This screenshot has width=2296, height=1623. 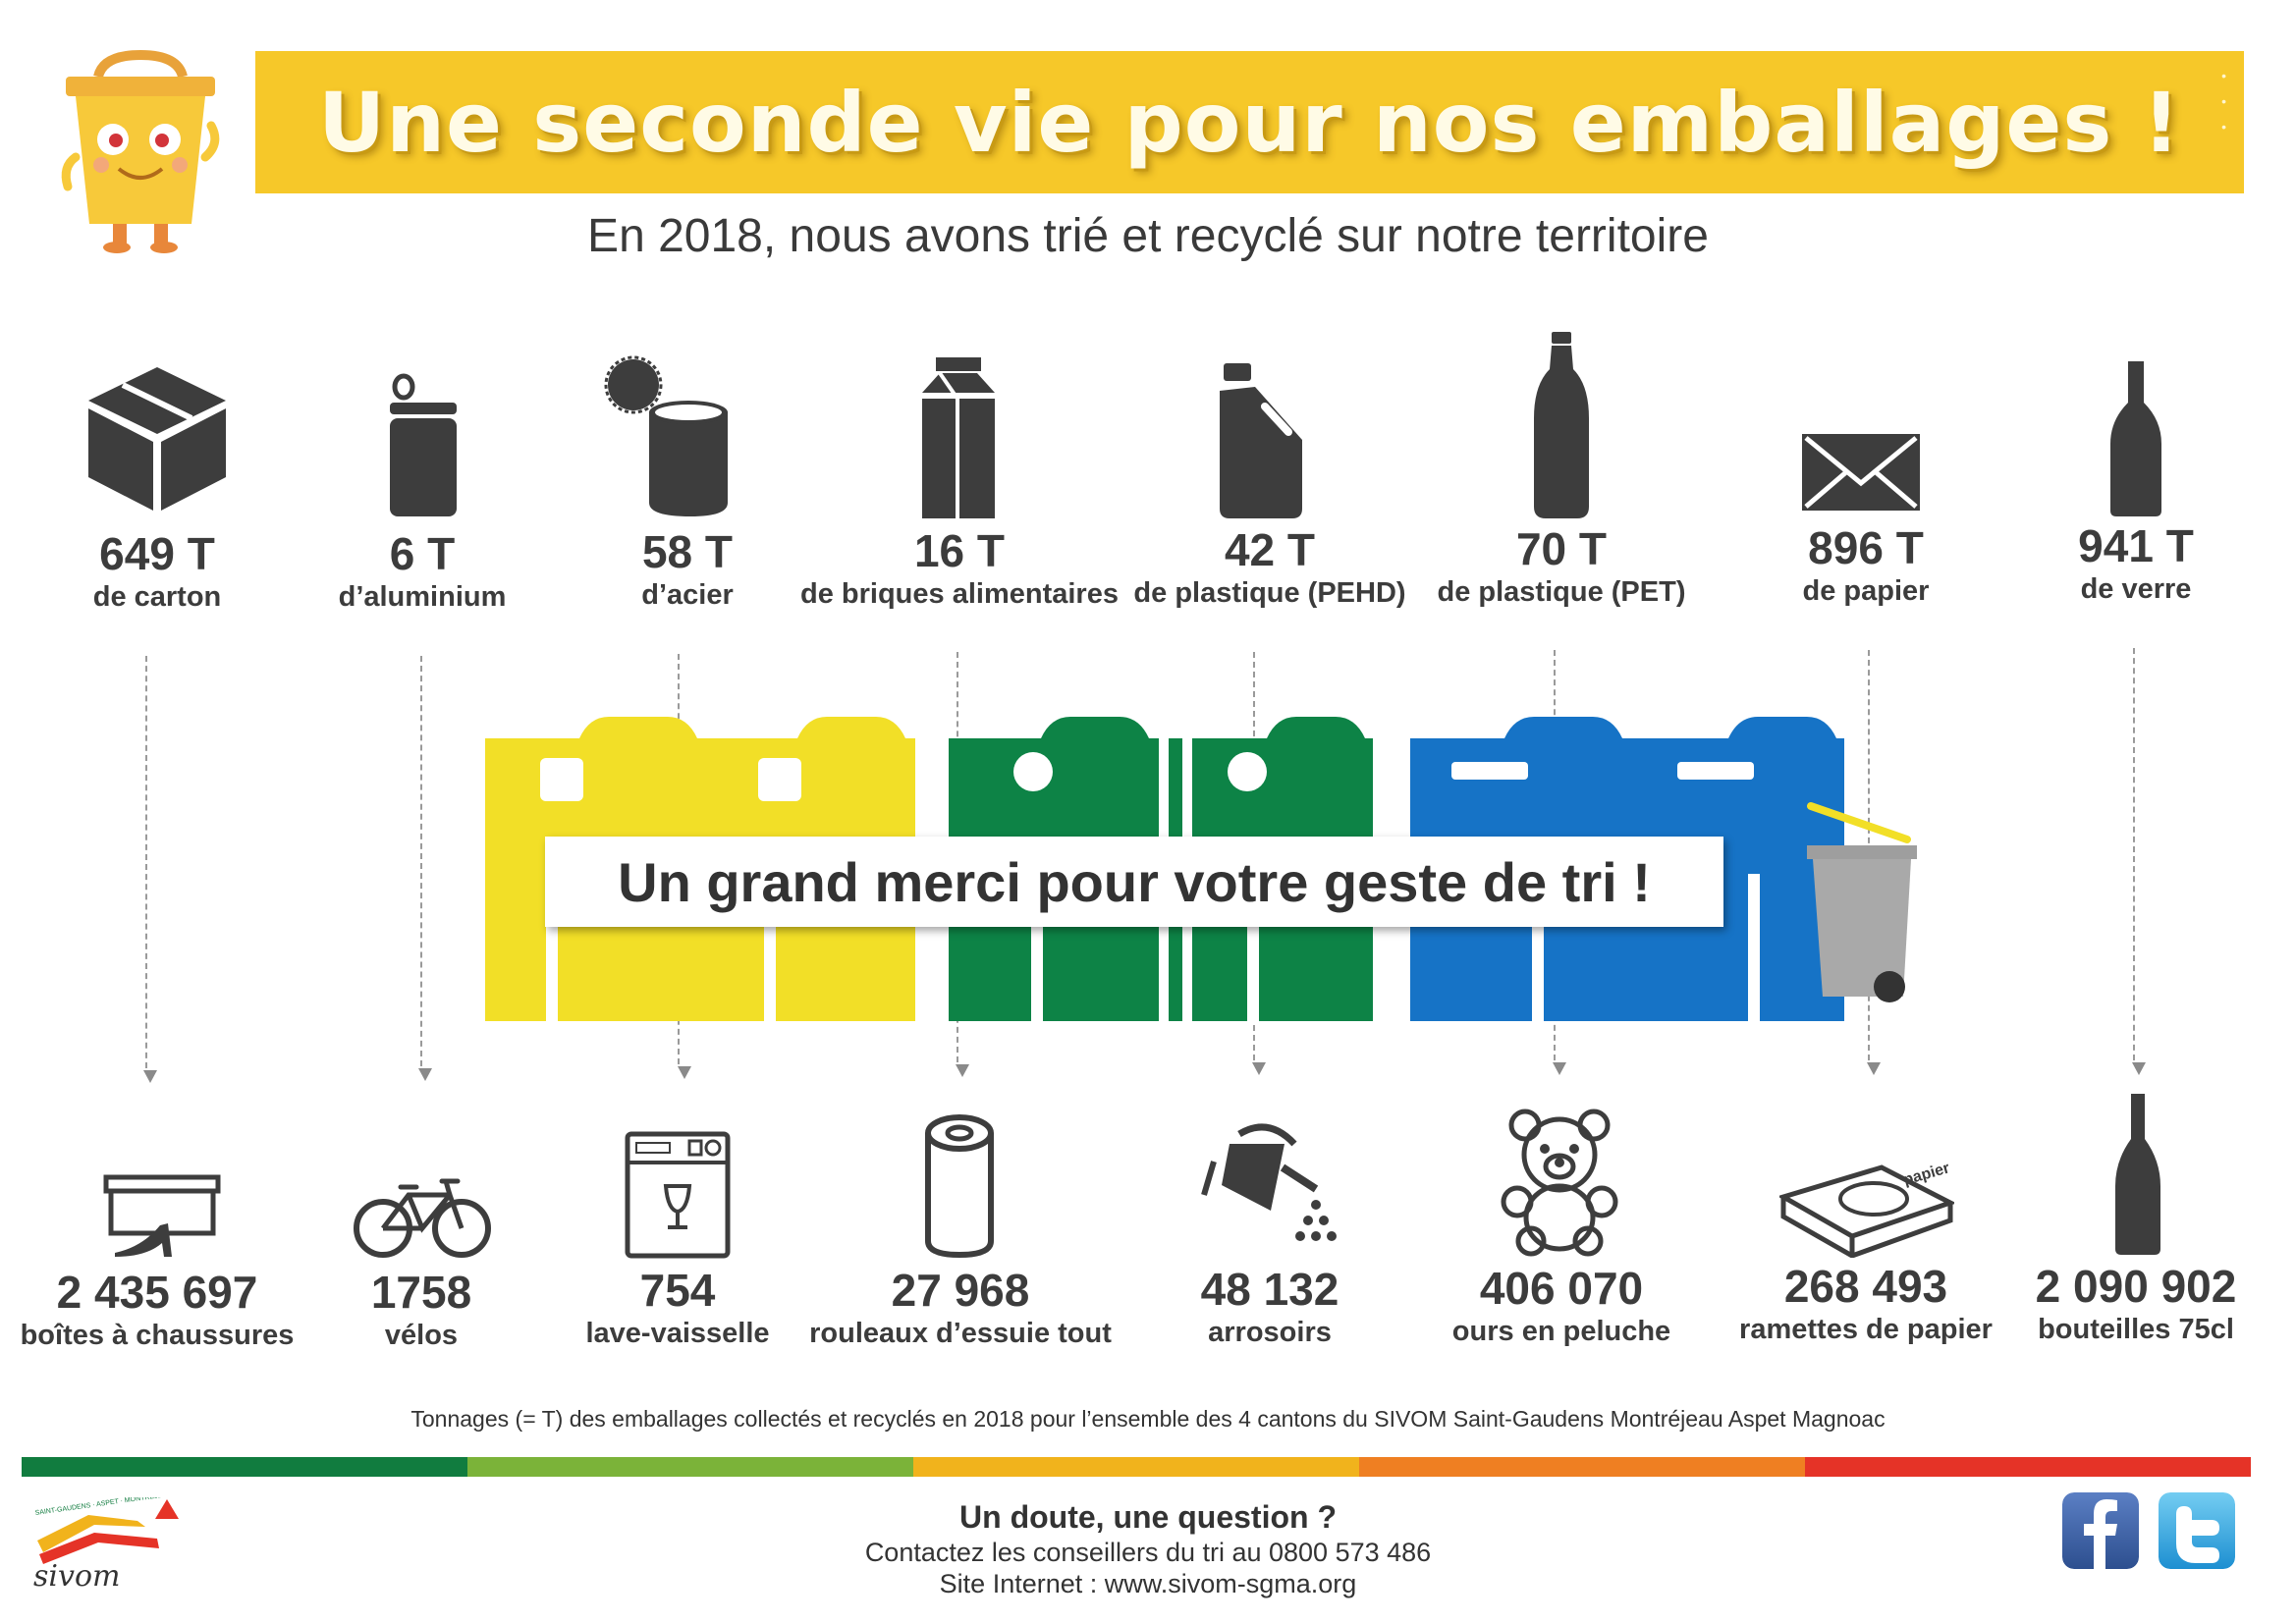 I want to click on material-amount: 42 T, so click(x=1270, y=550).